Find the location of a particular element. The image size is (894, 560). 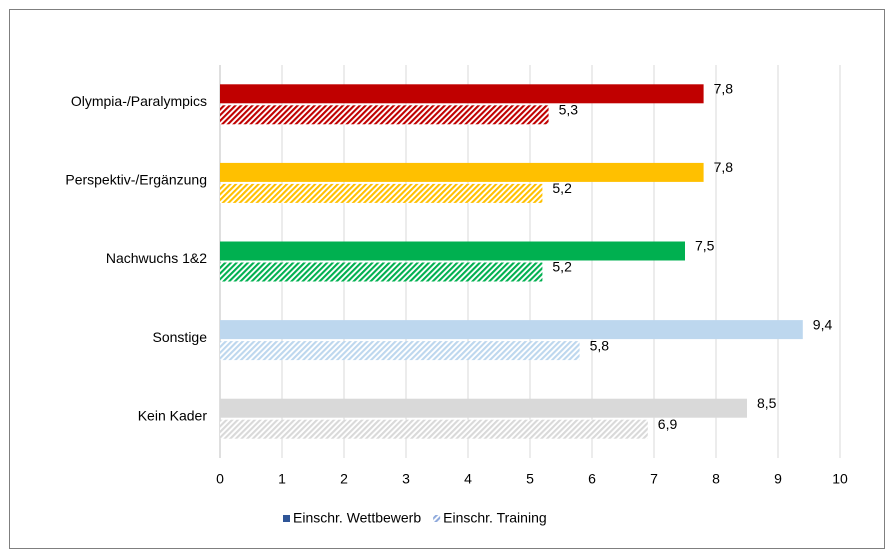

y-tick-label: Perspektiv-/Ergänzung is located at coordinates (136, 180).